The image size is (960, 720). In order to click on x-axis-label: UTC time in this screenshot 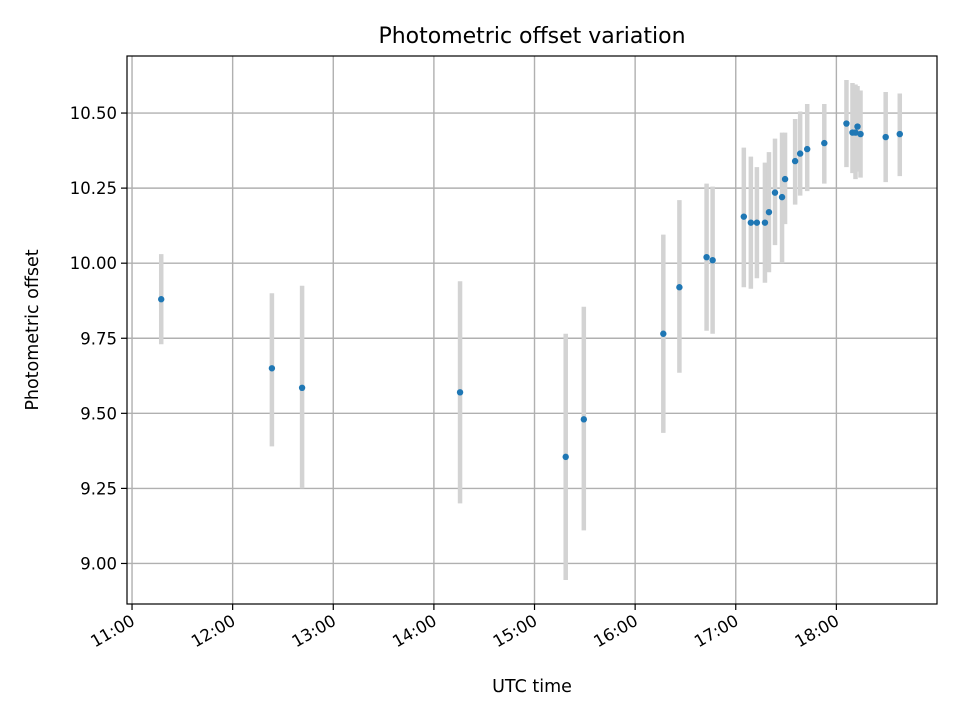, I will do `click(532, 687)`.